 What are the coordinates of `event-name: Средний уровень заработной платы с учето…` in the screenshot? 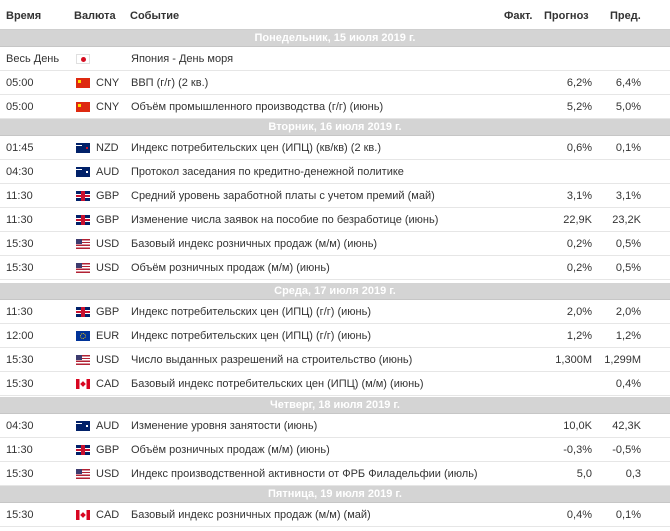 It's located at (283, 196).